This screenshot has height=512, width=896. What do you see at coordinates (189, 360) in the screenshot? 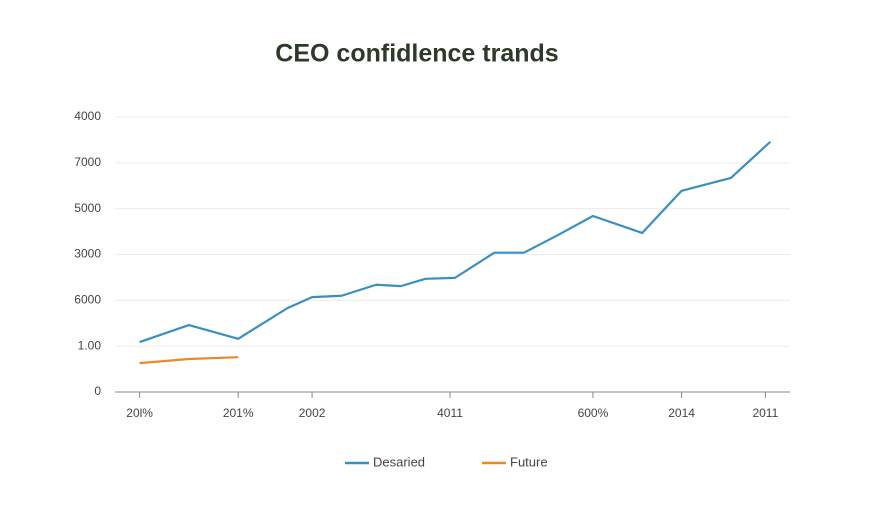
I see `line-series` at bounding box center [189, 360].